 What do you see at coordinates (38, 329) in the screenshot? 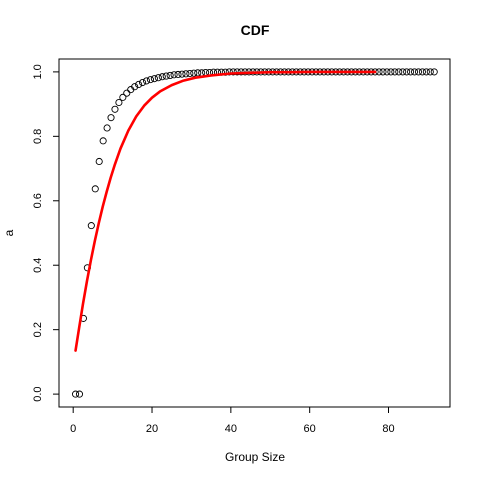
I see `y-tick-label: 0.2` at bounding box center [38, 329].